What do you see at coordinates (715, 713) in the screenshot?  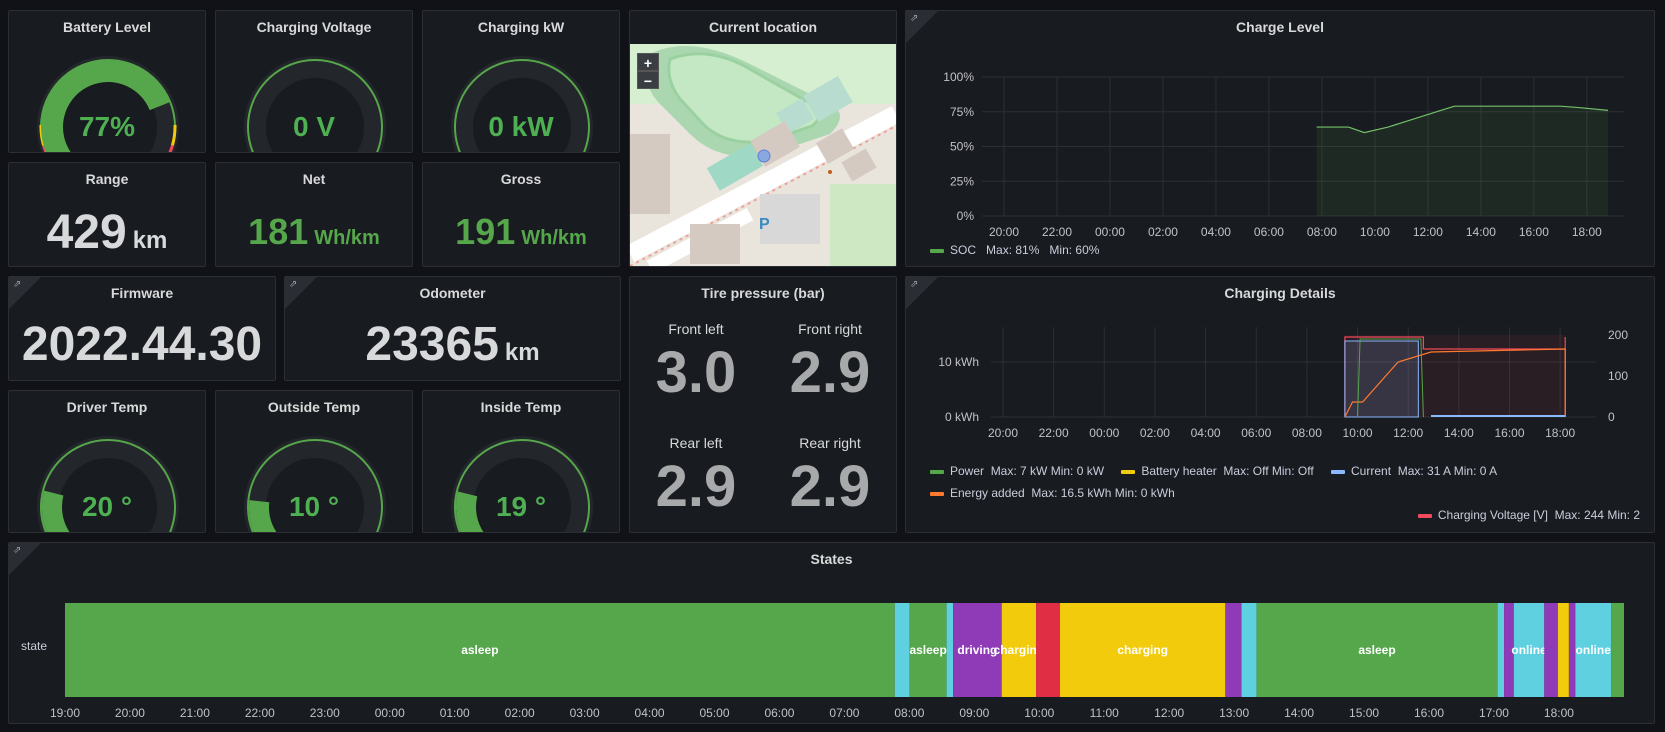 I see `x-tick-label: 05:00` at bounding box center [715, 713].